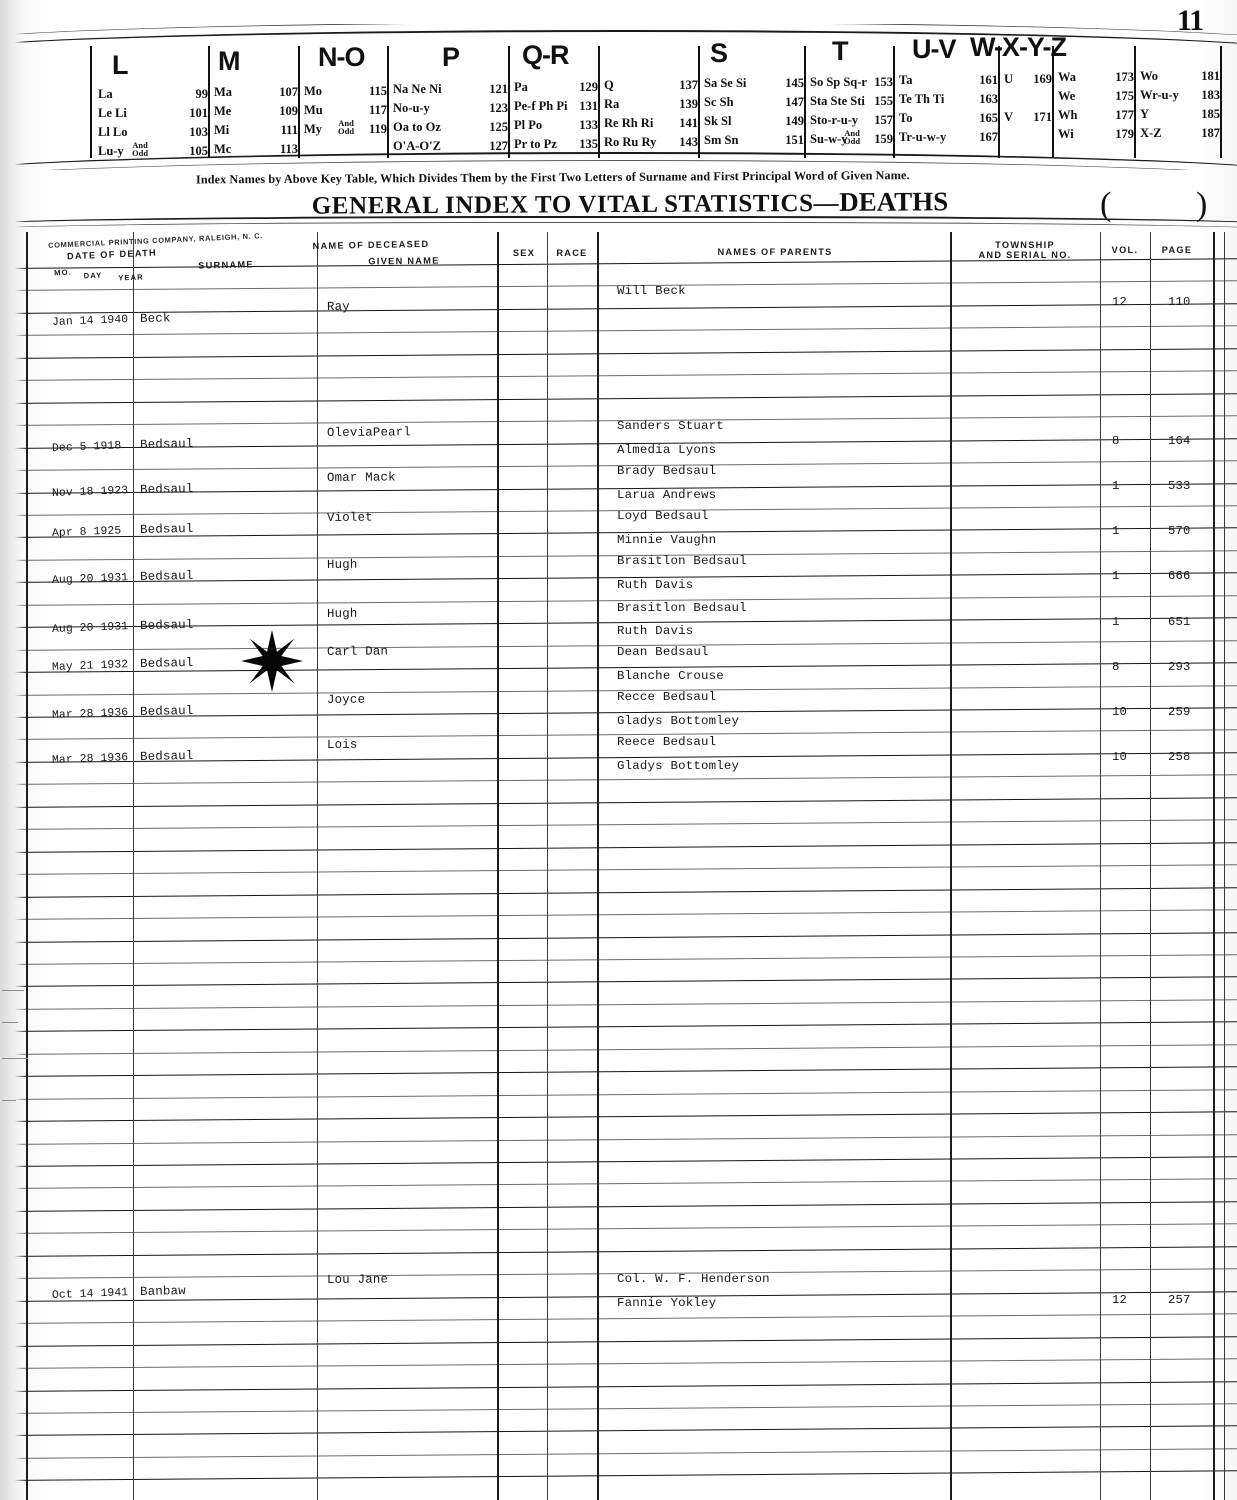 Image resolution: width=1237 pixels, height=1500 pixels. I want to click on entry-given-name: Violet, so click(349, 517).